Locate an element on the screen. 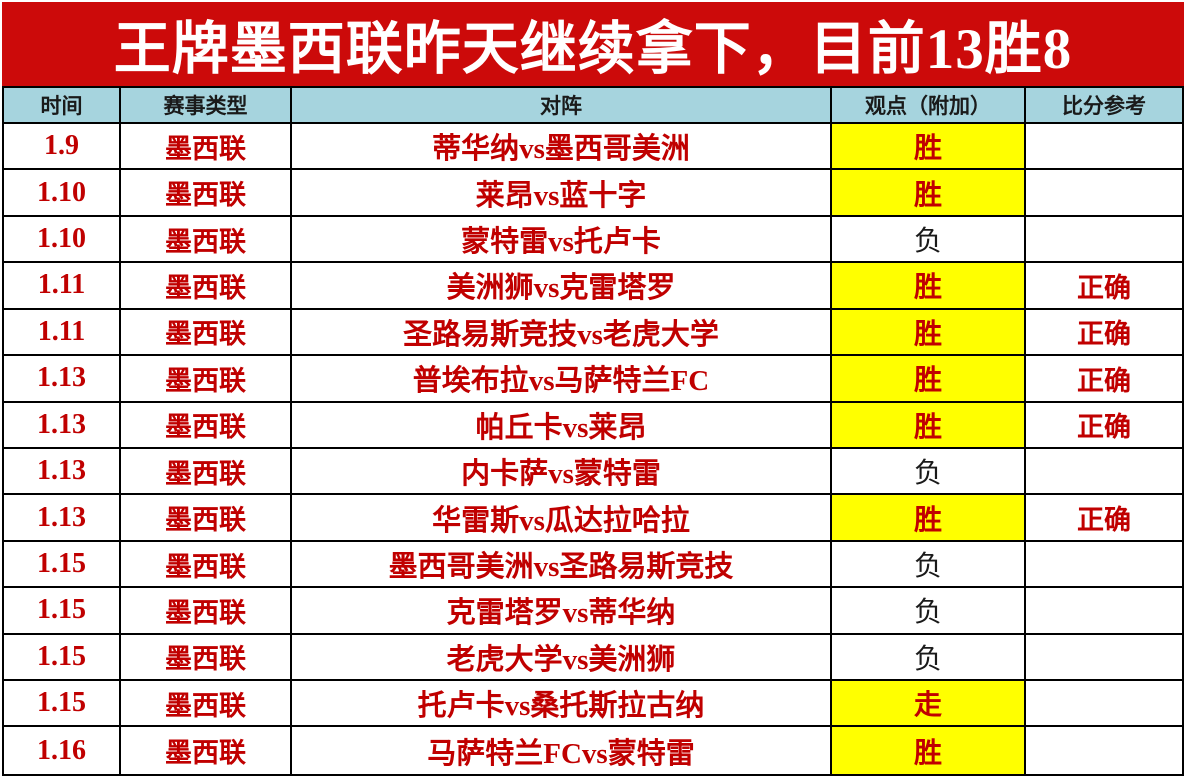 This screenshot has width=1186, height=778. match-cell: 华雷斯vs瓜达拉哈拉 is located at coordinates (562, 518).